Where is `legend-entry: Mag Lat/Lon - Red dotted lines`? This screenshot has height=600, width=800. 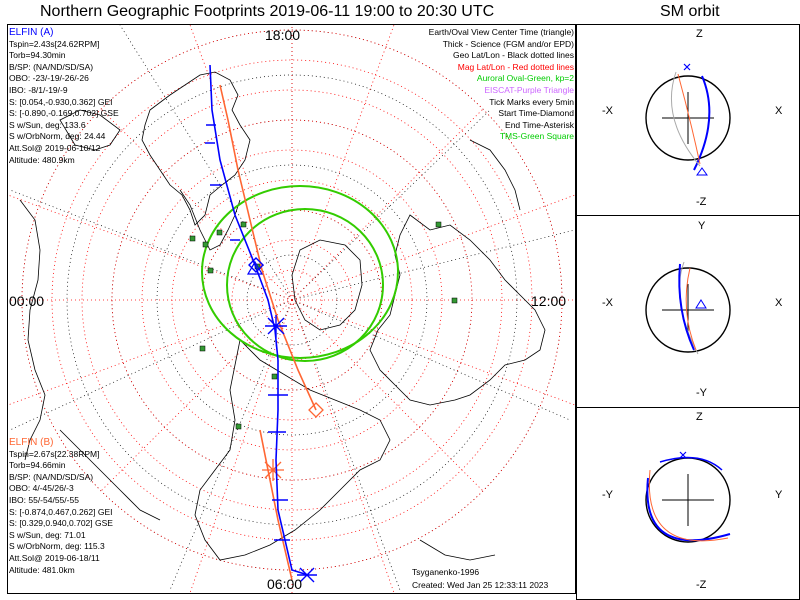 legend-entry: Mag Lat/Lon - Red dotted lines is located at coordinates (515, 66).